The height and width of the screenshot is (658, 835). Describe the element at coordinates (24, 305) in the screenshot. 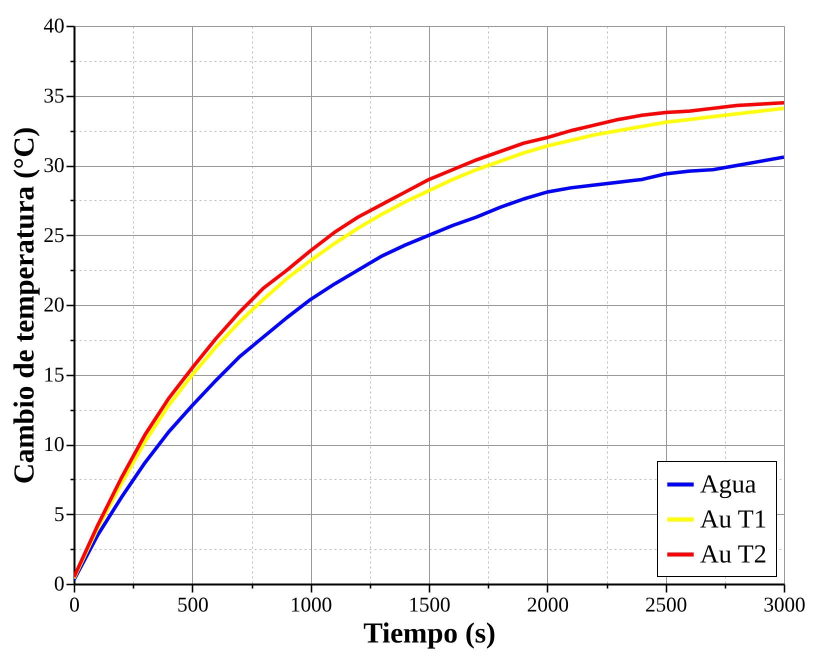

I see `y-axis-title: Cambio de temperatura (°C)` at that location.